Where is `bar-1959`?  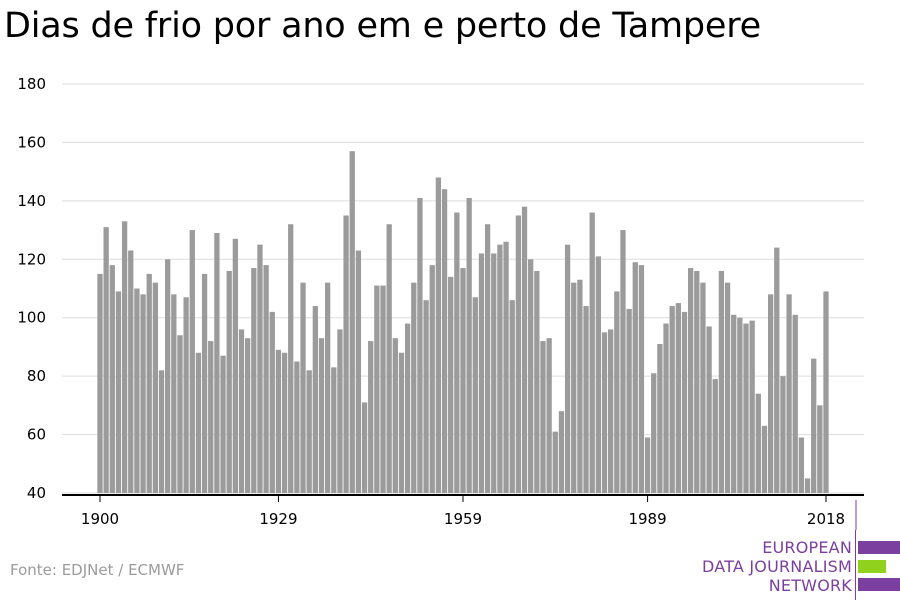 bar-1959 is located at coordinates (463, 380).